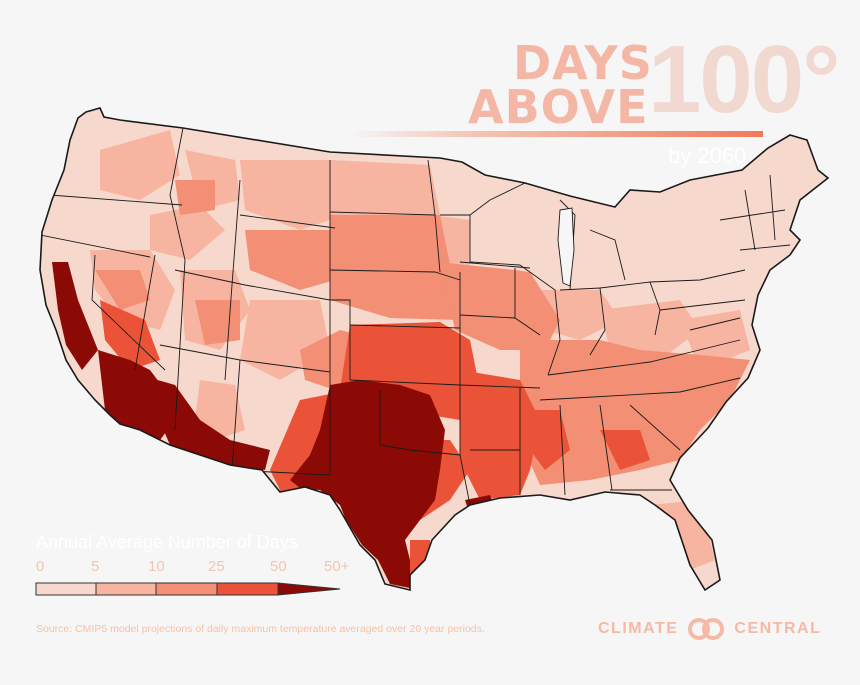  What do you see at coordinates (556, 134) in the screenshot?
I see `title-underline` at bounding box center [556, 134].